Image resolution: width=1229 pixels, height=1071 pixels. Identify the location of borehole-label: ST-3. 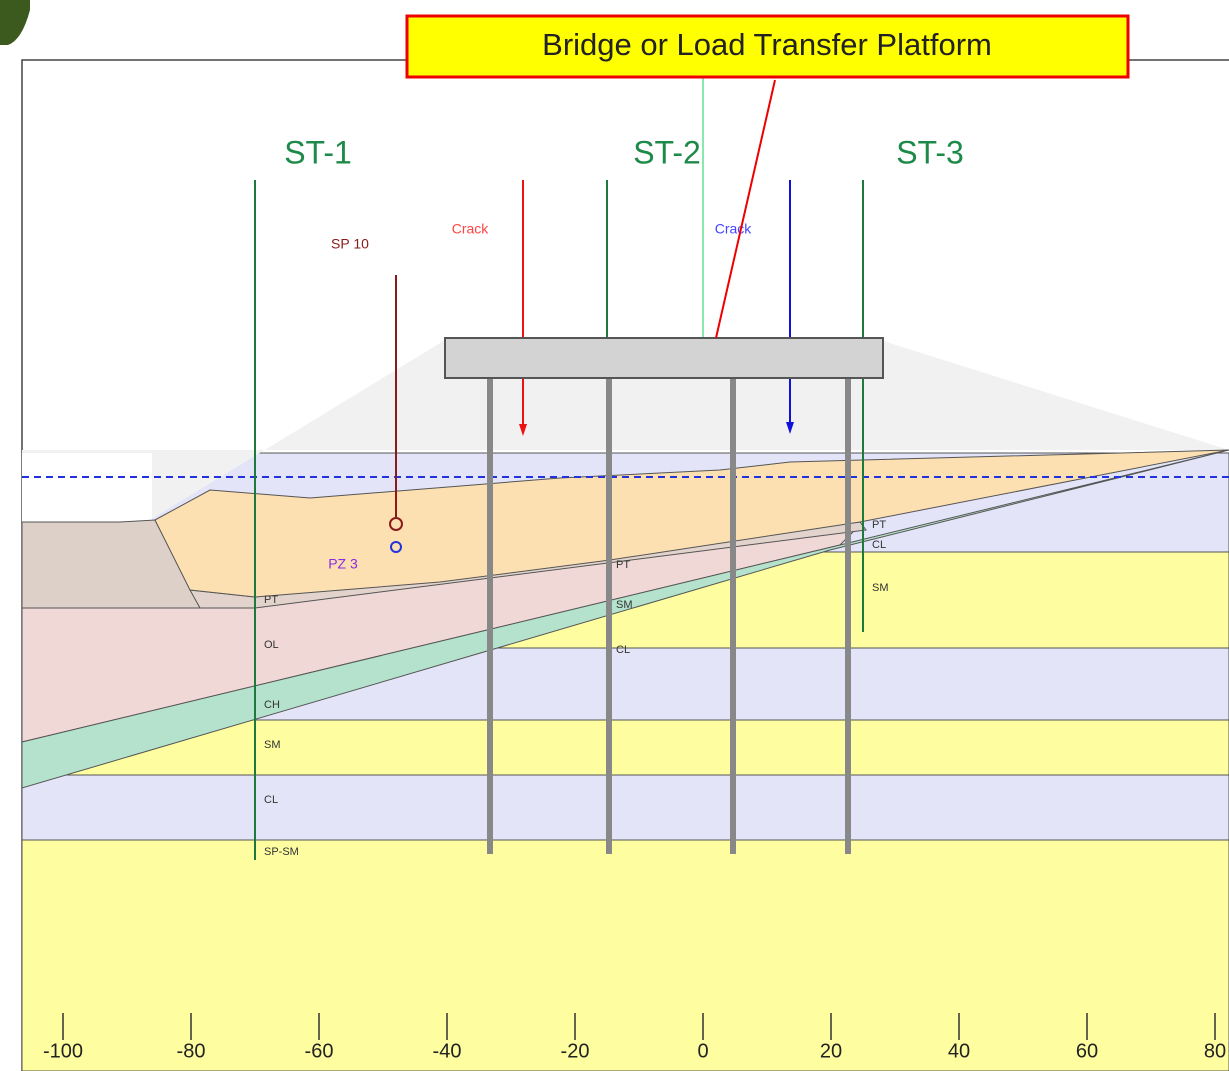
(930, 152).